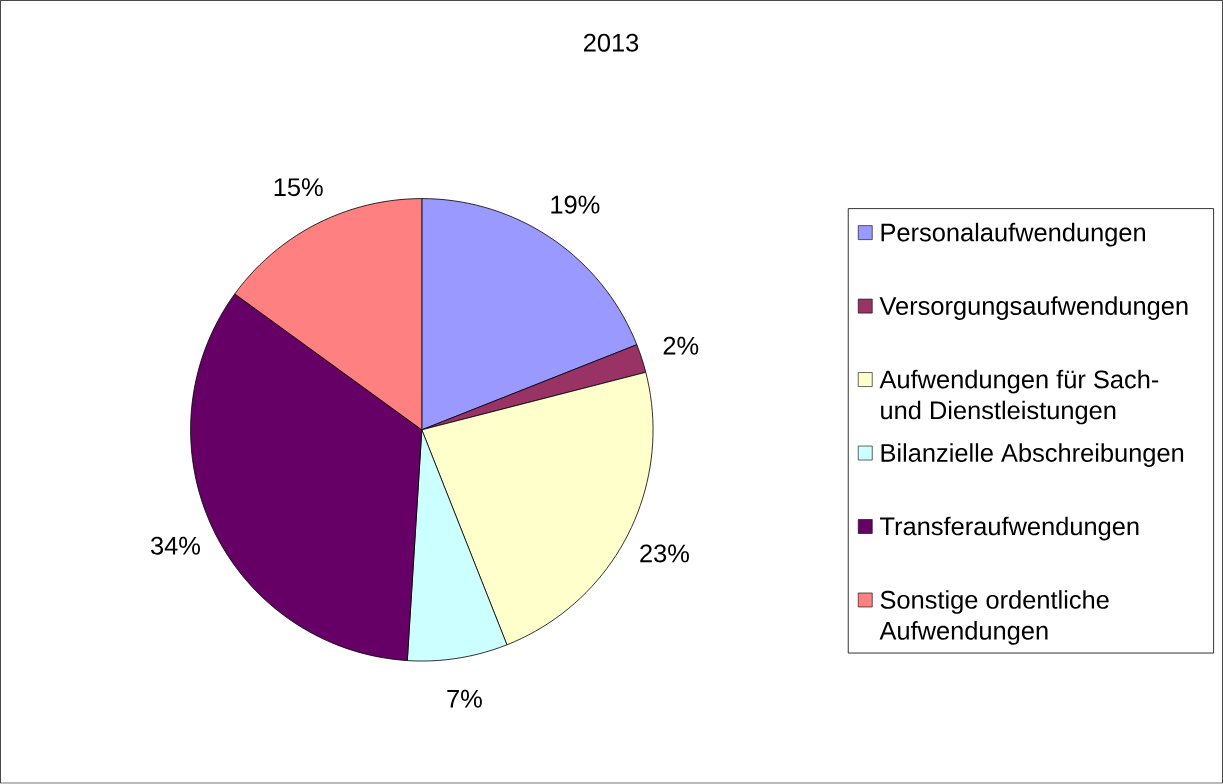  I want to click on legend-label: Aufwendungen für Sach- und Dienstleistungen, so click(1019, 397).